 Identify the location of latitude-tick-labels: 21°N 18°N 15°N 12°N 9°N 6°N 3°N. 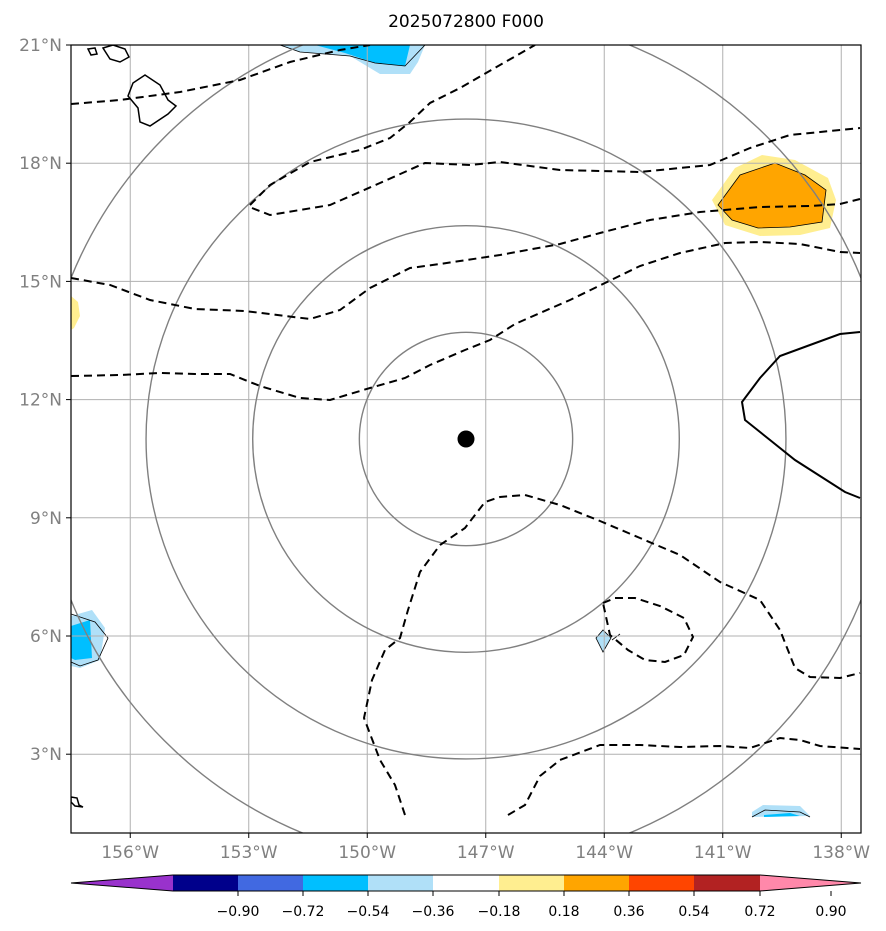
(45, 400).